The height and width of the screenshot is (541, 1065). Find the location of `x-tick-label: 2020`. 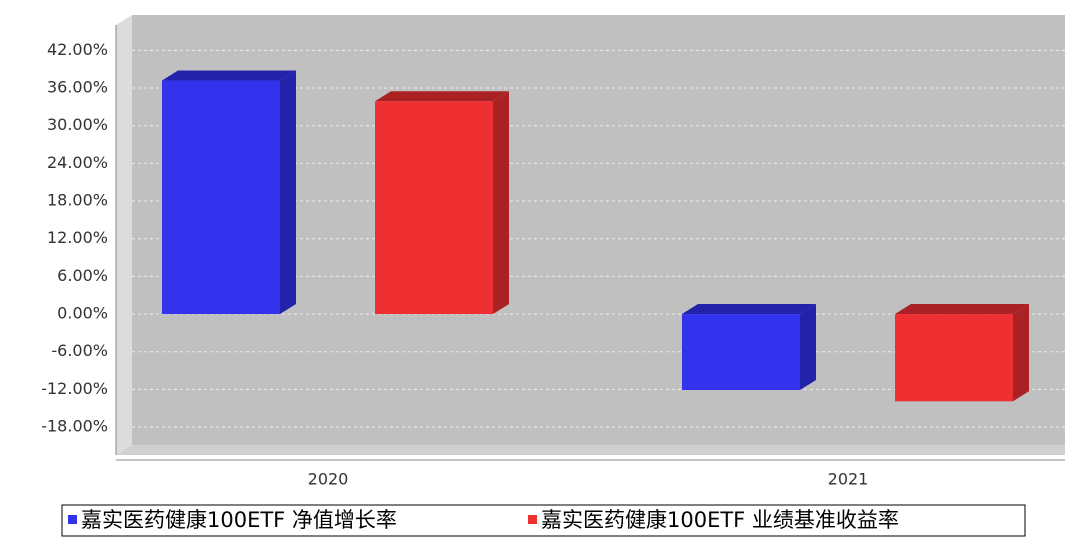

x-tick-label: 2020 is located at coordinates (328, 479).